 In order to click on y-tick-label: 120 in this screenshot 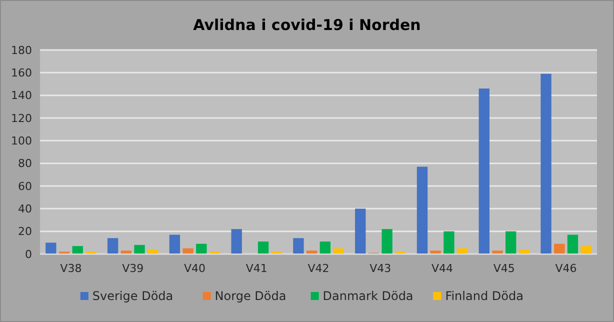, I will do `click(21, 118)`.